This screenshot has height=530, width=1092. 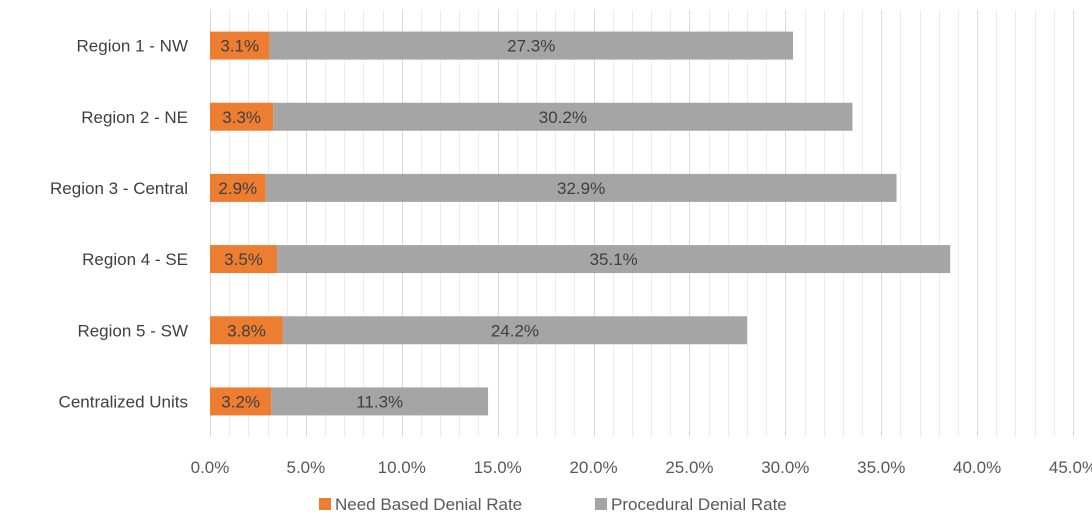 I want to click on data-label: 2.9%, so click(x=237, y=188).